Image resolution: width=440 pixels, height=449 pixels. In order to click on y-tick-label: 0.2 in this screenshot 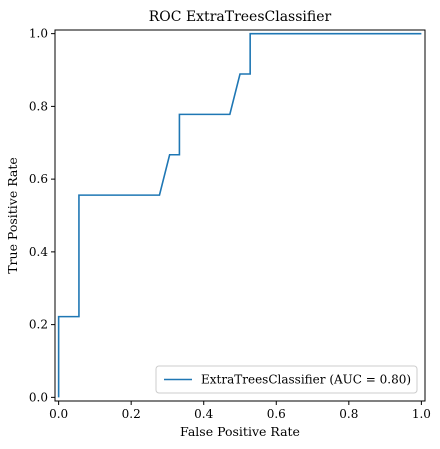, I will do `click(38, 325)`.